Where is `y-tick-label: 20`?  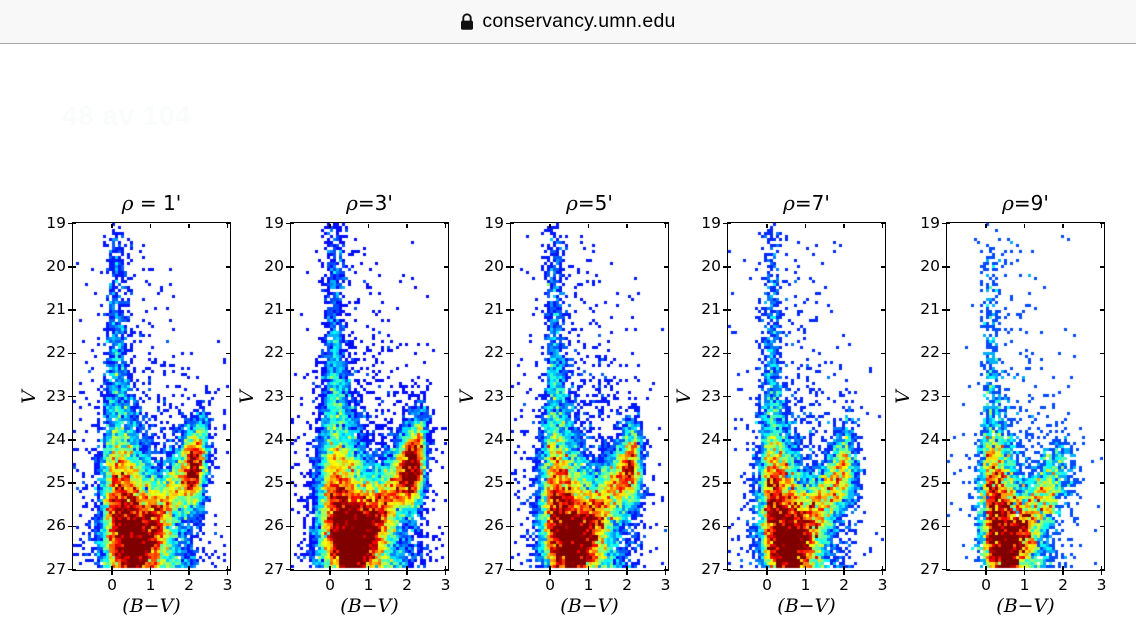
y-tick-label: 20 is located at coordinates (930, 265).